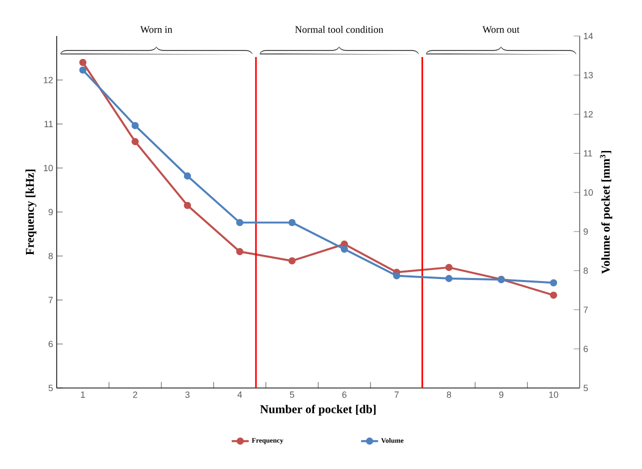 The height and width of the screenshot is (469, 642). I want to click on y-tick-label: 10, so click(48, 168).